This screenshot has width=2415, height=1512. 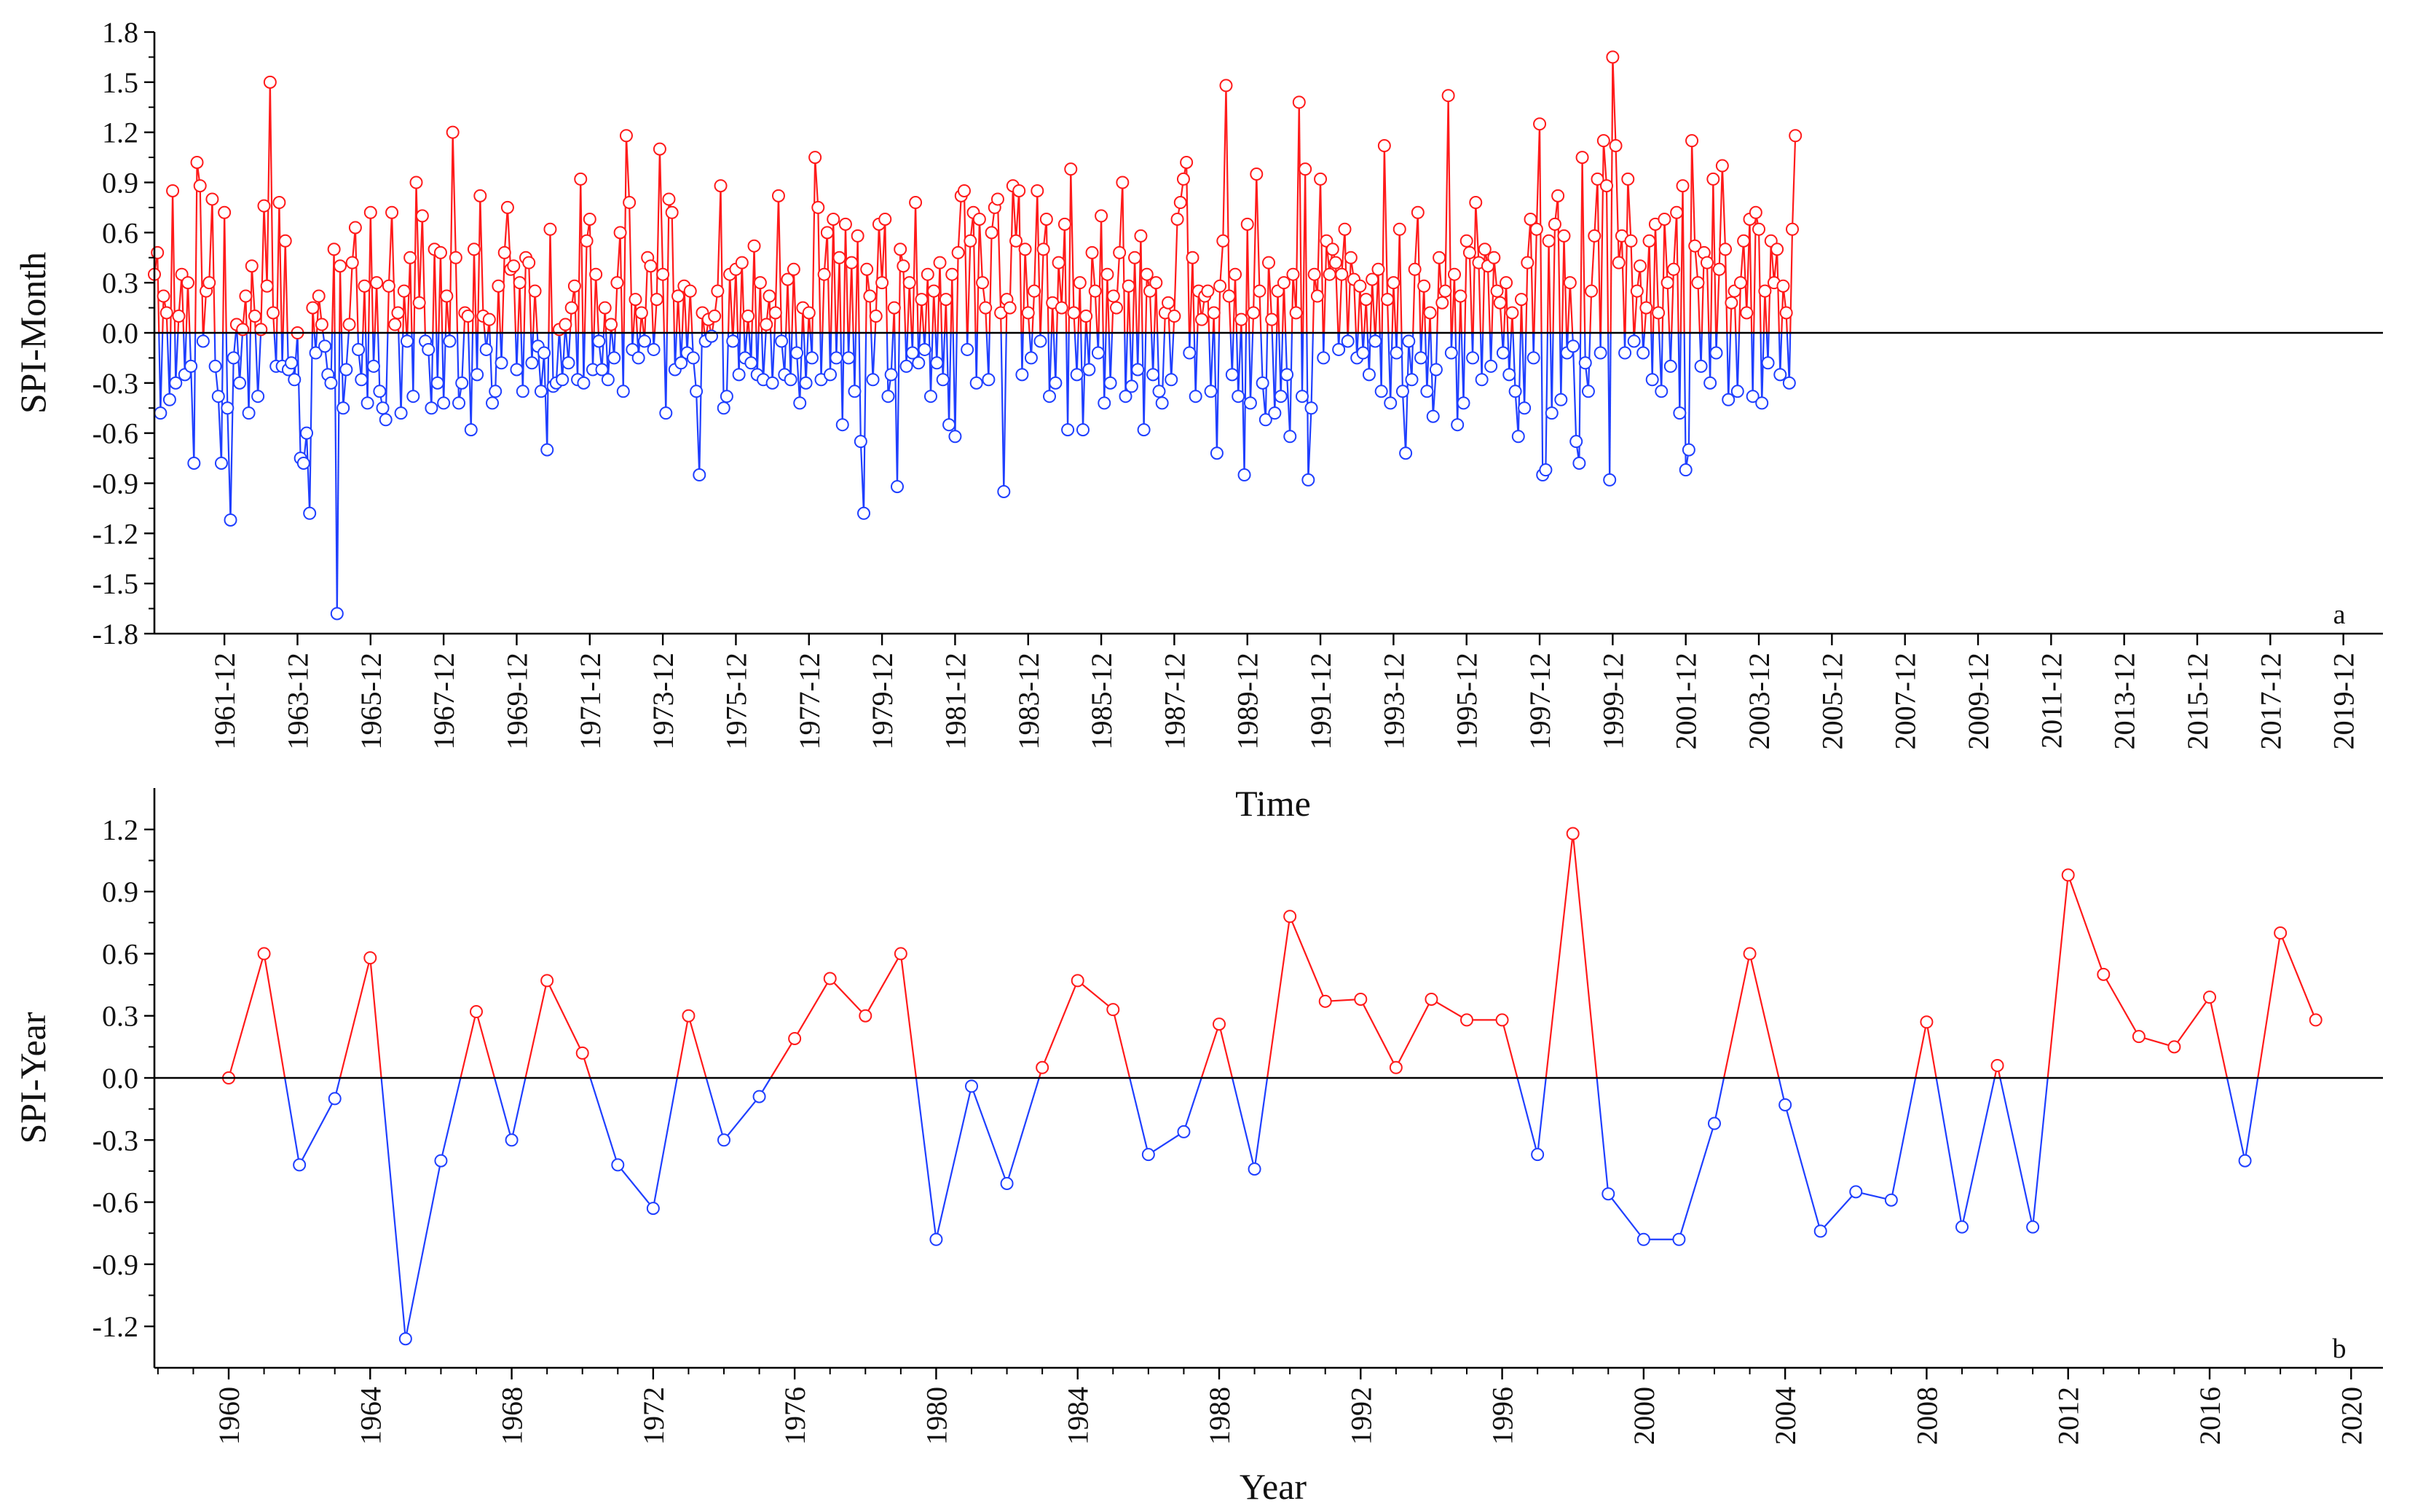 What do you see at coordinates (1393, 701) in the screenshot?
I see `x-tick-label: 1993-12` at bounding box center [1393, 701].